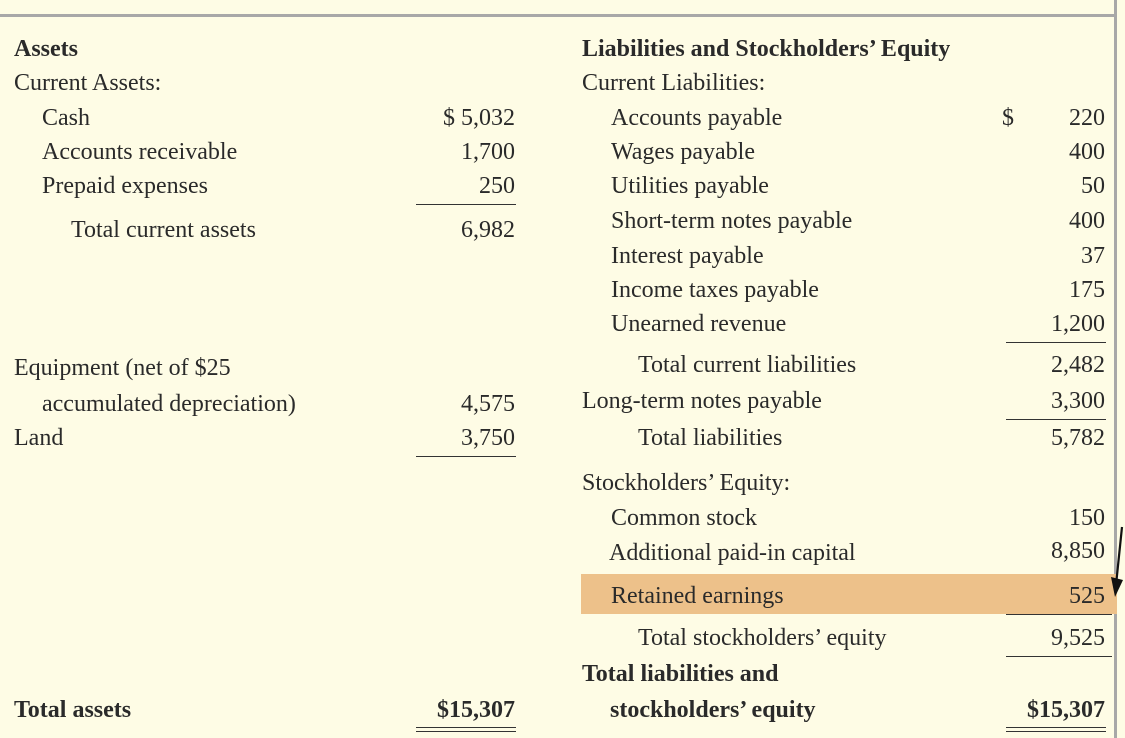 The height and width of the screenshot is (738, 1125). What do you see at coordinates (1078, 638) in the screenshot?
I see `total-stockholders-equity-value: 9,525` at bounding box center [1078, 638].